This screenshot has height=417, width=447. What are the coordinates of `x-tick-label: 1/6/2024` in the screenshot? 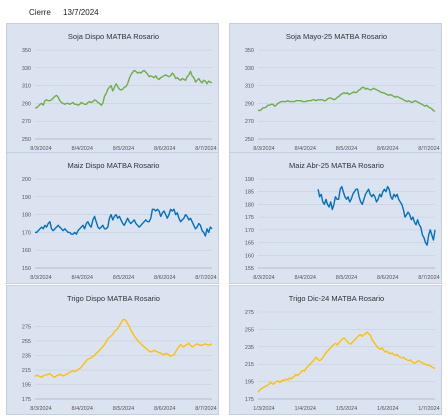 It's located at (387, 409).